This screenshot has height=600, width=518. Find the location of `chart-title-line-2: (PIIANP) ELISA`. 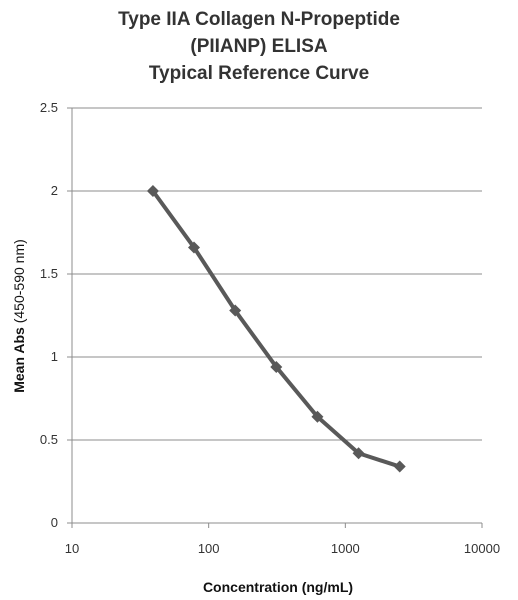

chart-title-line-2: (PIIANP) ELISA is located at coordinates (259, 46).